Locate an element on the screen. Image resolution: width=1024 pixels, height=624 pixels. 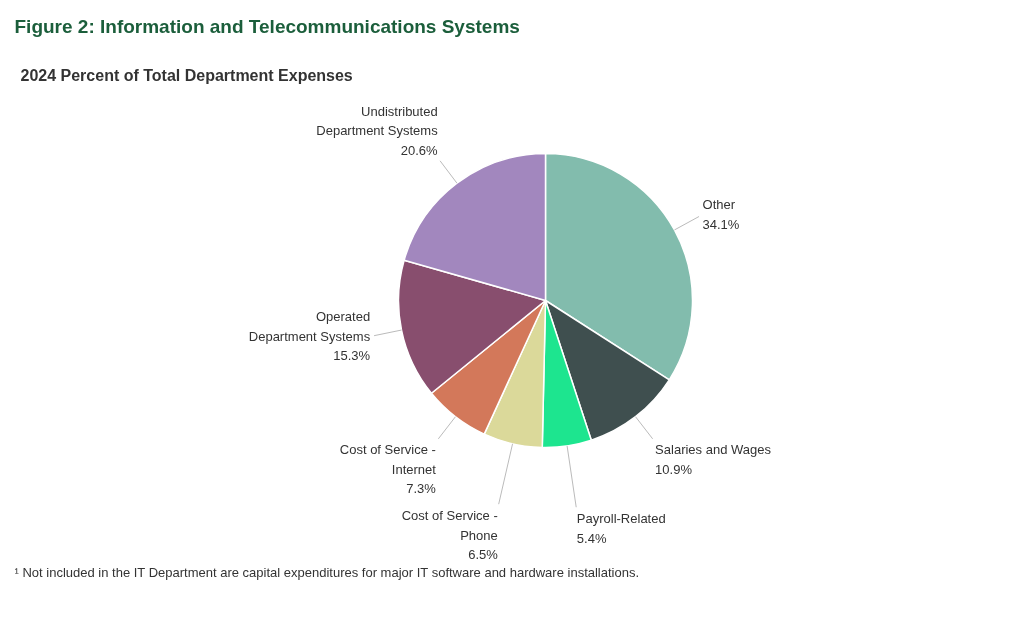
data-label: 6.5% is located at coordinates (483, 555).